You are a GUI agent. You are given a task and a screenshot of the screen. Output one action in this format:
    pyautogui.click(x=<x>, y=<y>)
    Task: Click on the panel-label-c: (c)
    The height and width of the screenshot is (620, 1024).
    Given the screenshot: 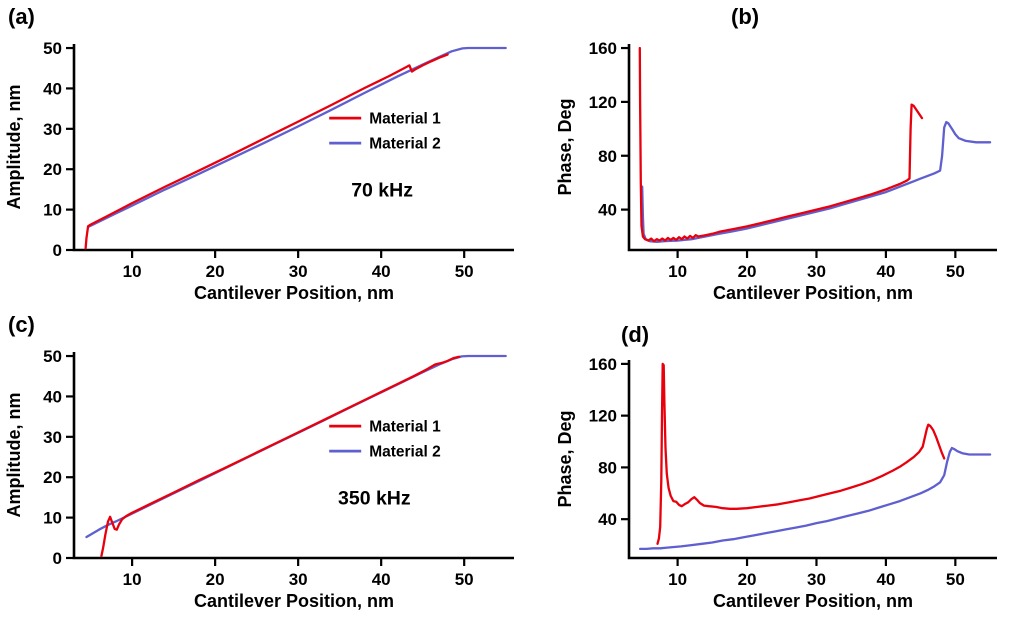 What is the action you would take?
    pyautogui.click(x=21, y=324)
    